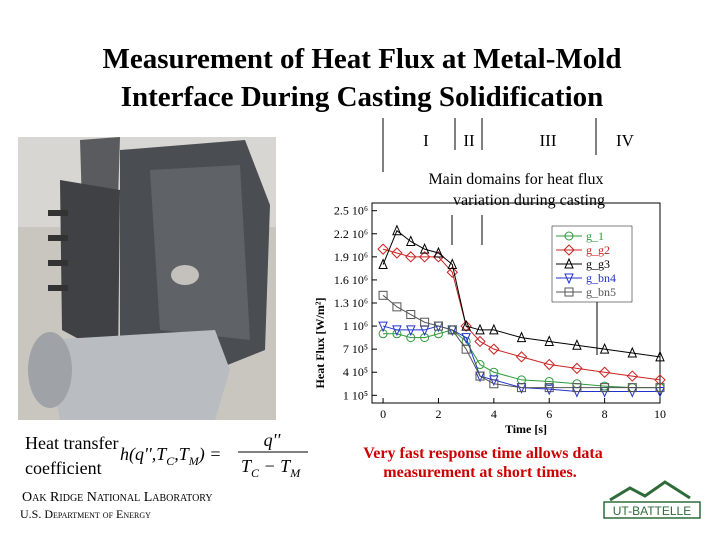  What do you see at coordinates (351, 257) in the screenshot?
I see `y-tick-label: 1.9 10⁶` at bounding box center [351, 257].